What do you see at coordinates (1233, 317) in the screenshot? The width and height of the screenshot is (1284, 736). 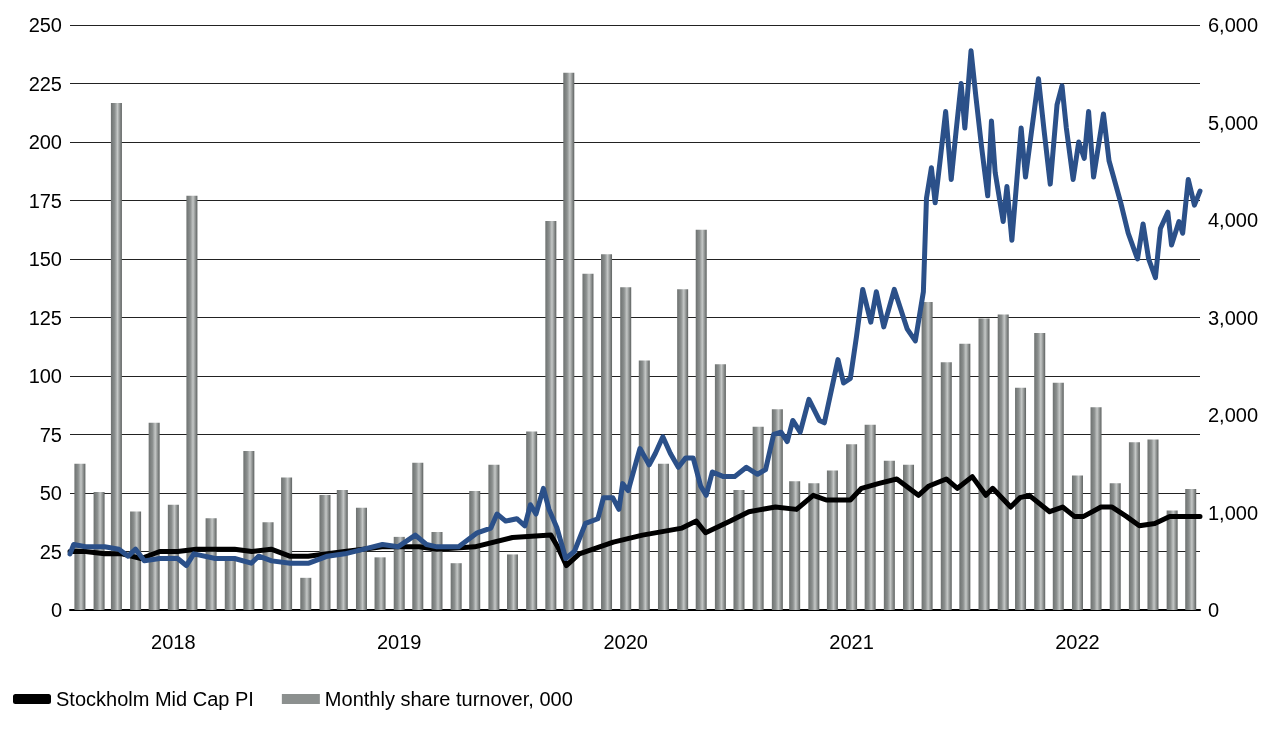 I see `y2-tick-label: 3,000` at bounding box center [1233, 317].